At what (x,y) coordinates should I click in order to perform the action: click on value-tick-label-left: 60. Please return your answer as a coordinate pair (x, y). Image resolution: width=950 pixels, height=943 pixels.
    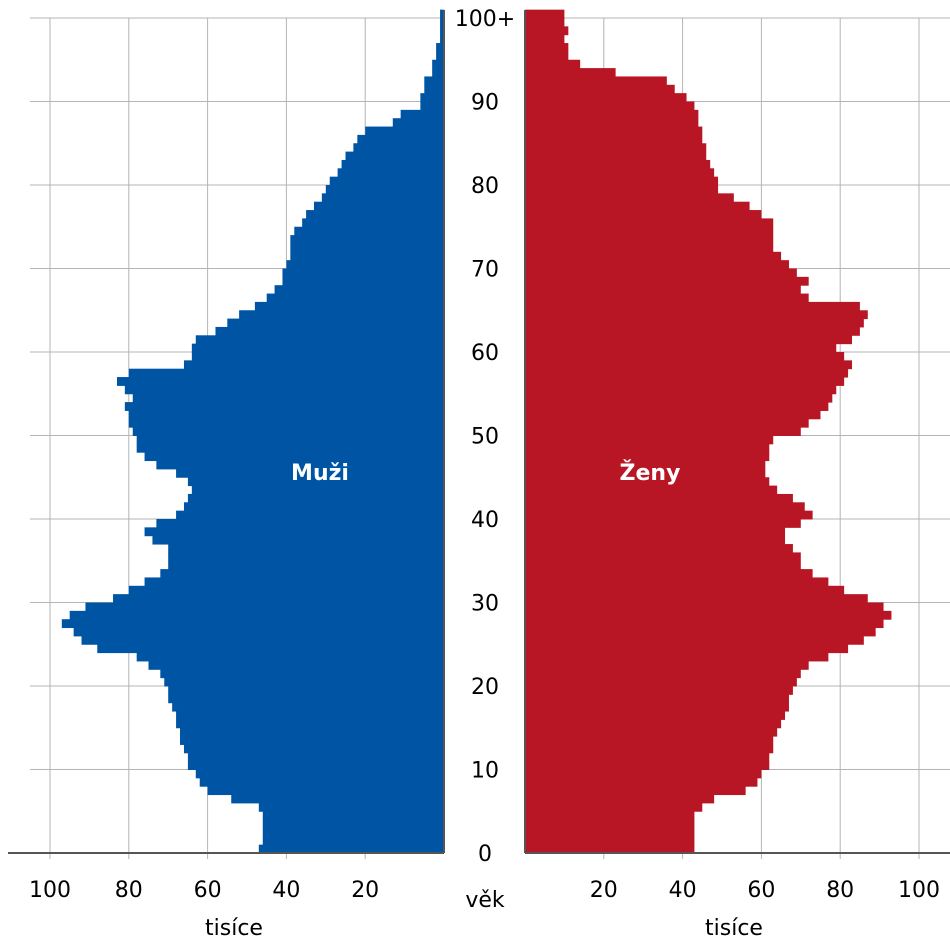
    Looking at the image, I should click on (208, 890).